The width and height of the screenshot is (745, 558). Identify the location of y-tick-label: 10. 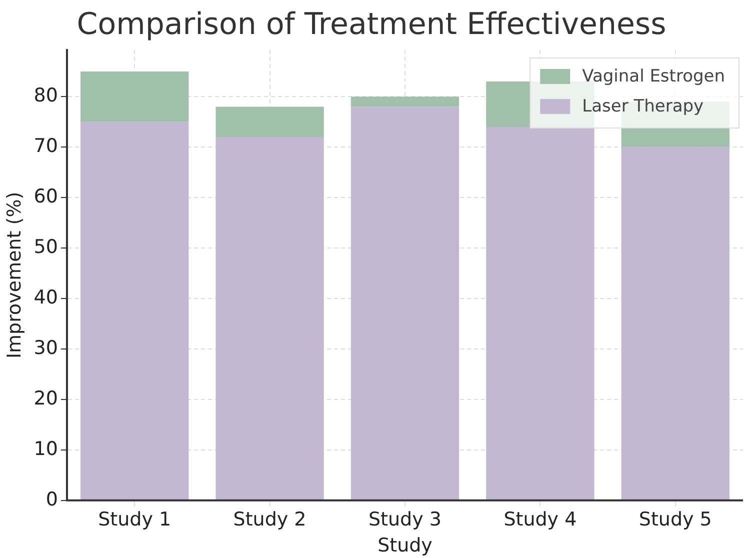
(46, 449).